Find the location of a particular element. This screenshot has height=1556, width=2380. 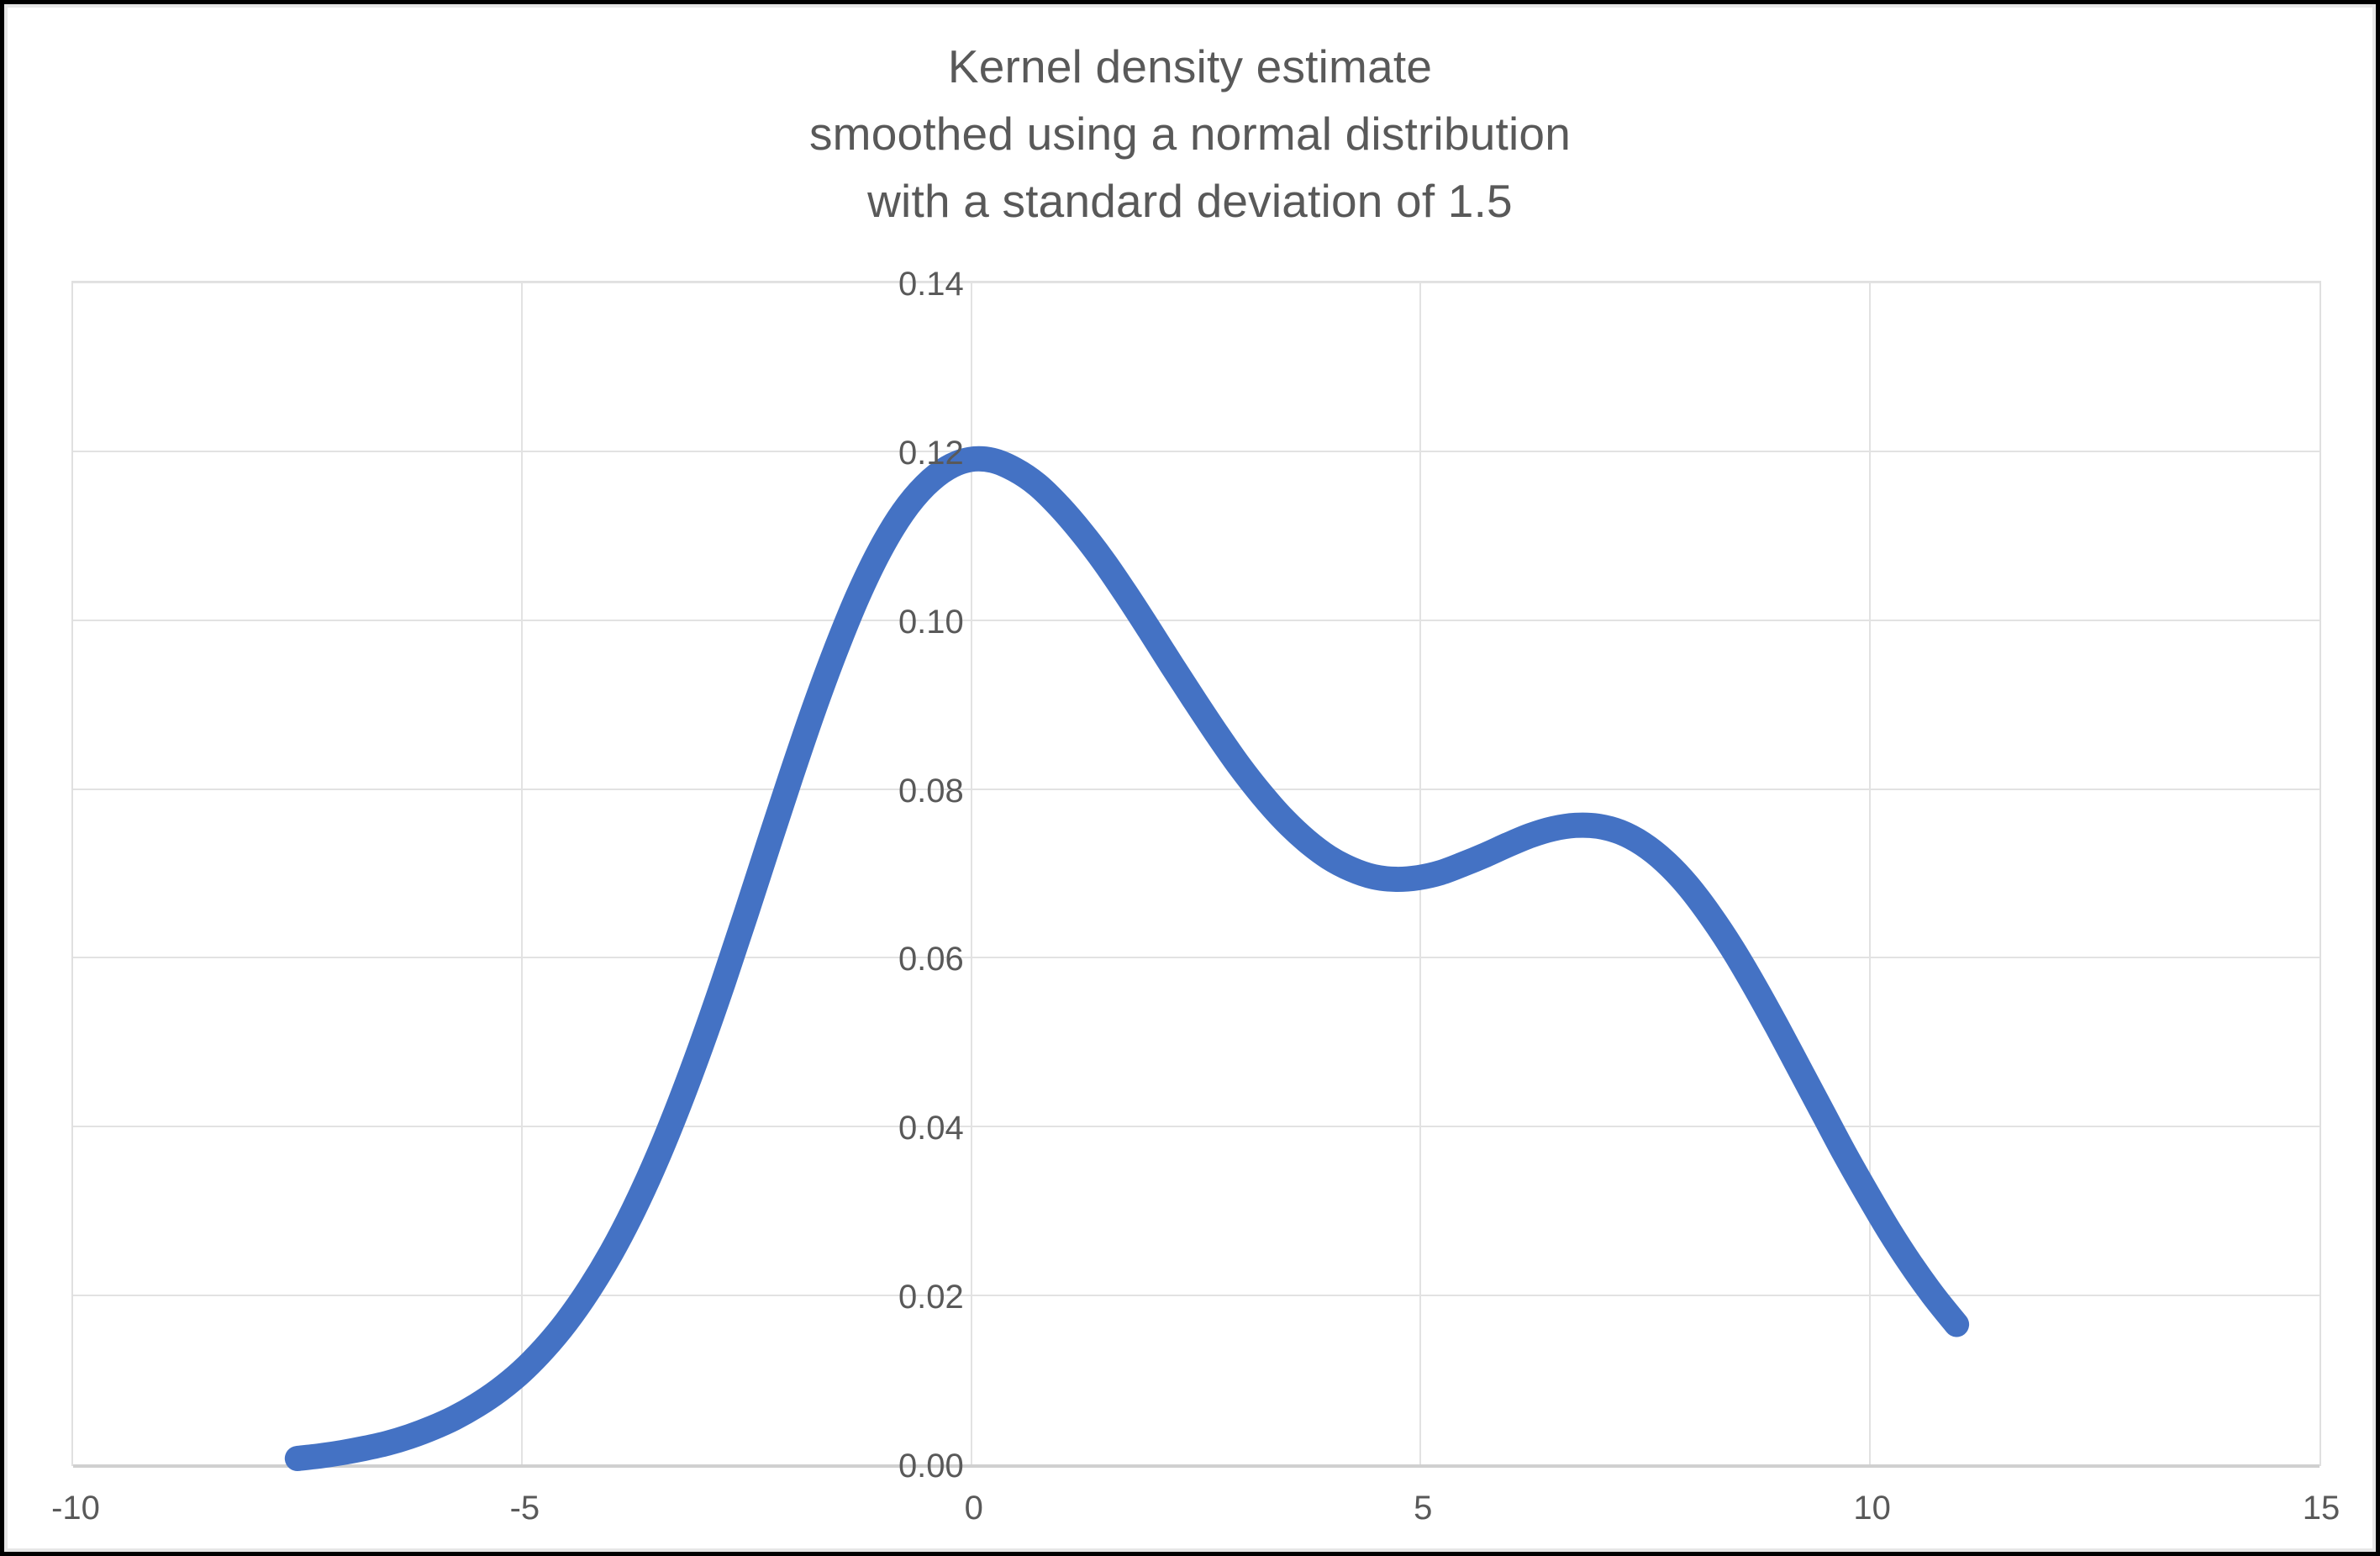

x-tick-label--5: -5 is located at coordinates (524, 1508).